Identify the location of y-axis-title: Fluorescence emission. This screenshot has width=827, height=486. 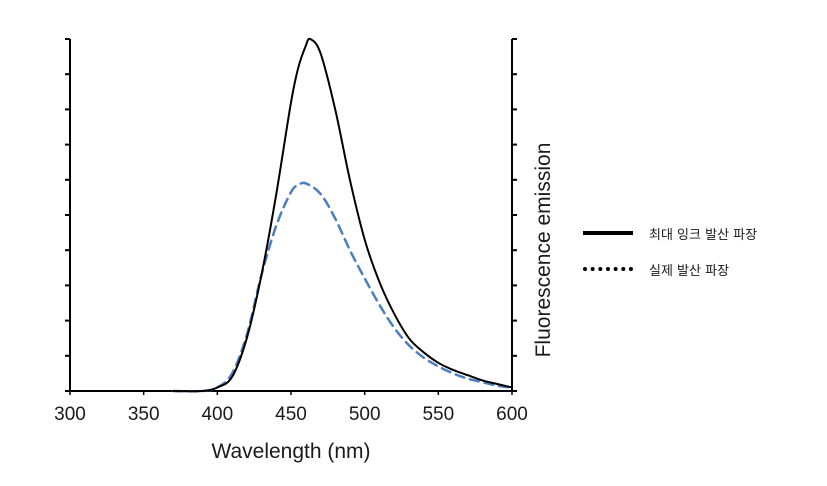
(543, 250).